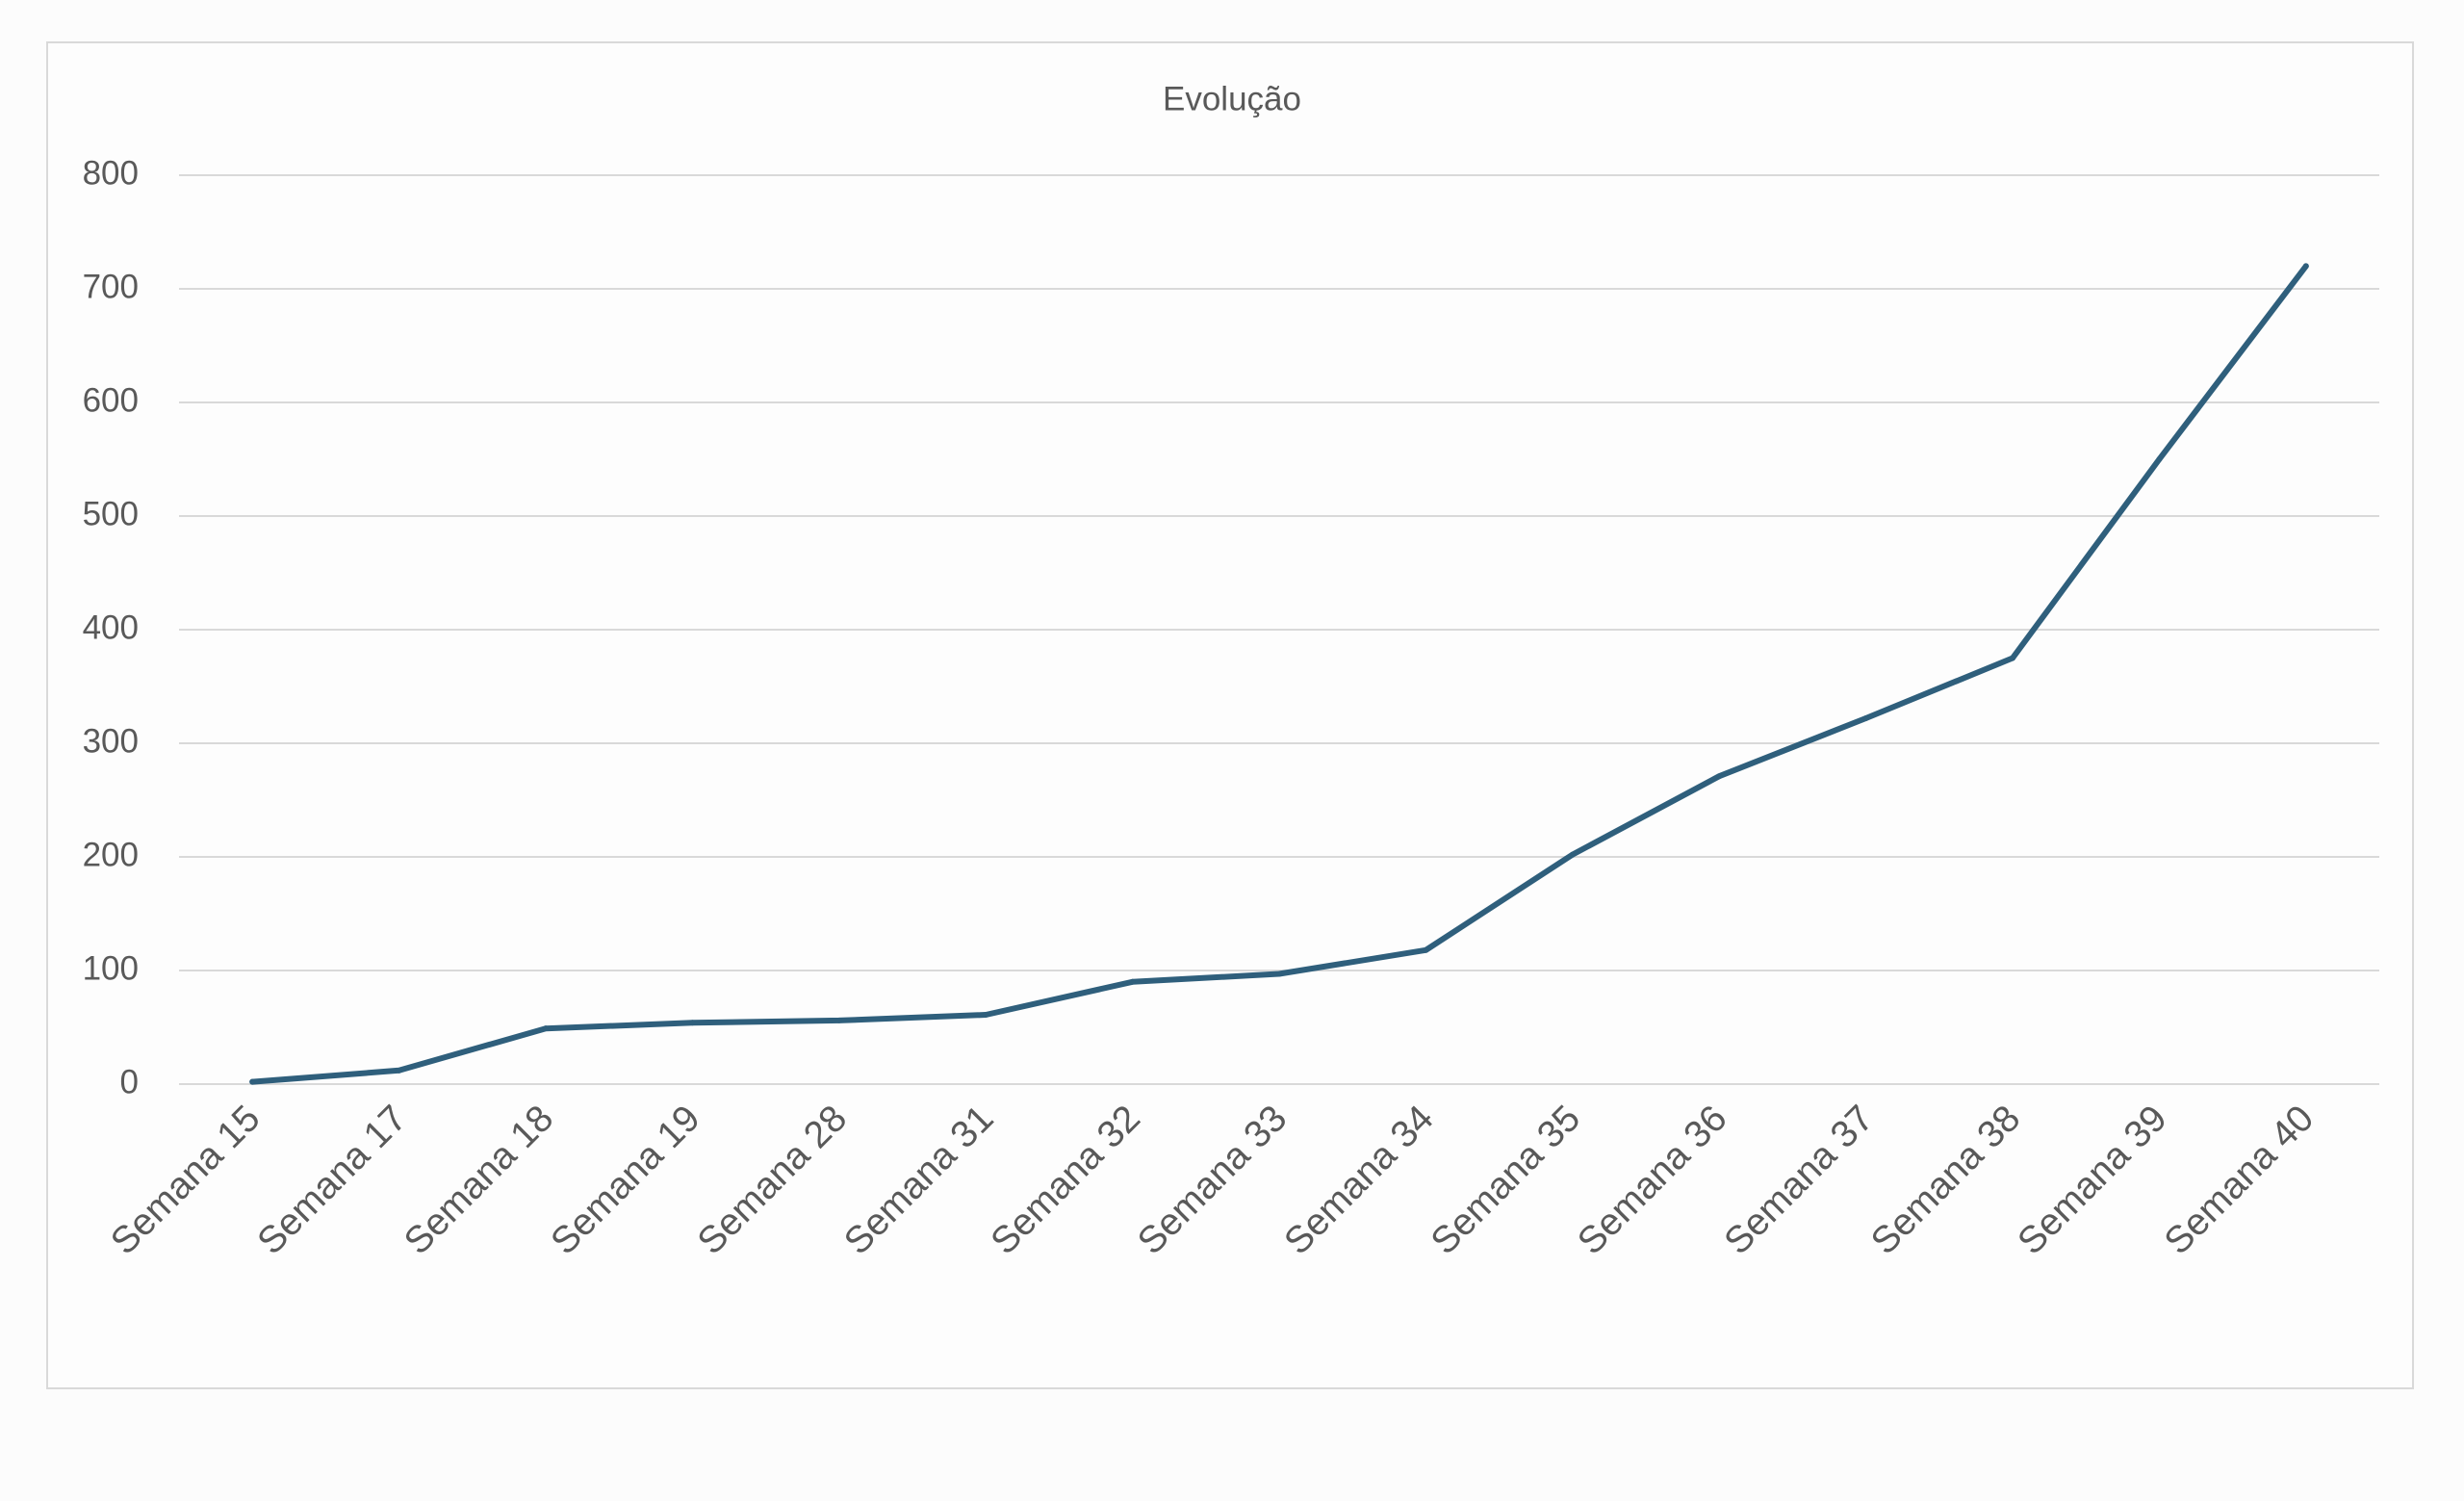  Describe the element at coordinates (111, 854) in the screenshot. I see `y-tick-label: 200` at that location.